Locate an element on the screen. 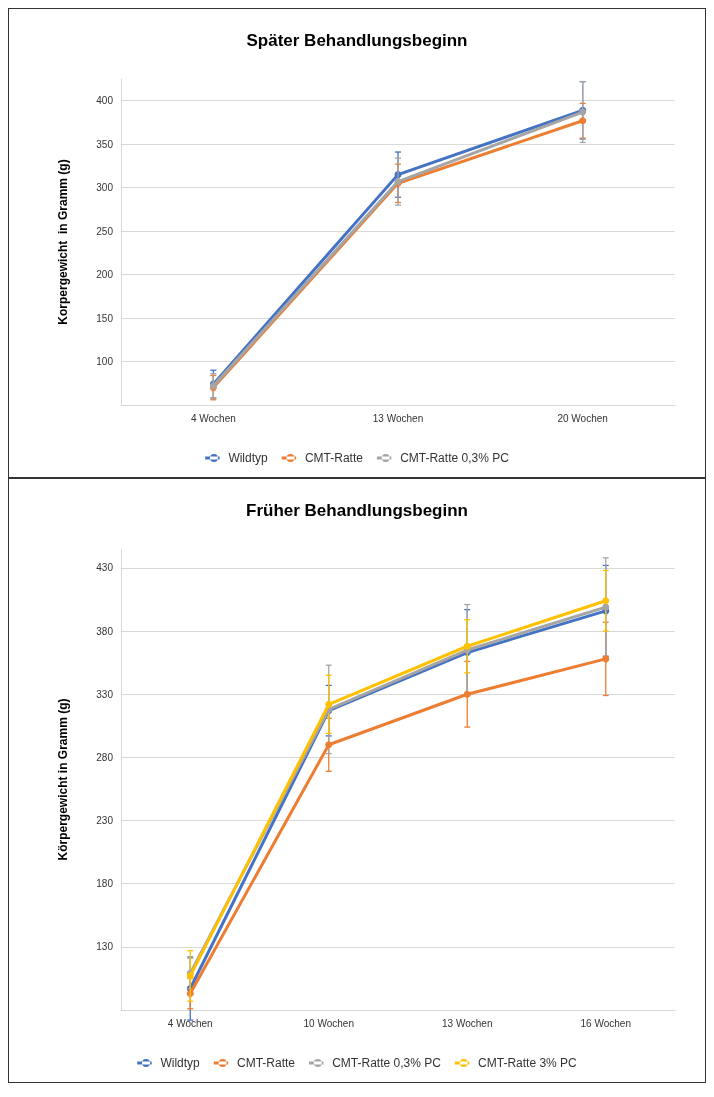 The height and width of the screenshot is (1097, 714). y-tick-label: 250 is located at coordinates (105, 231).